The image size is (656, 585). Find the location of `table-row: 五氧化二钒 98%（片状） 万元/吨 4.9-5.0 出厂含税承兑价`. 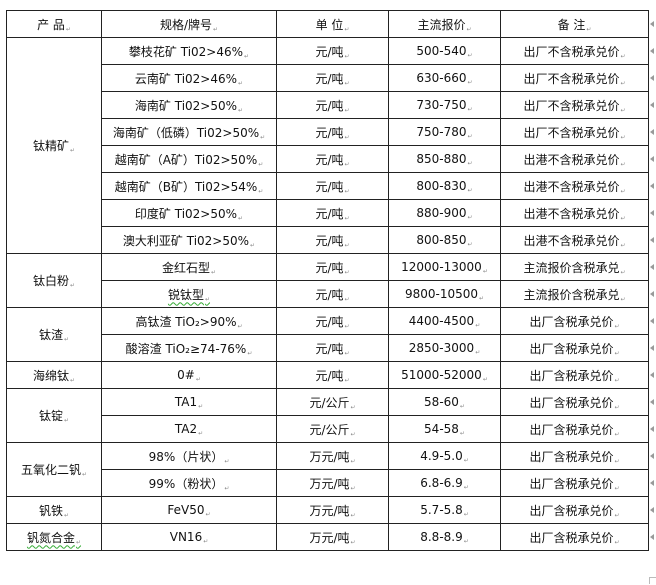

table-row: 五氧化二钒 98%（片状） 万元/吨 4.9-5.0 出厂含税承兑价 is located at coordinates (327, 469).